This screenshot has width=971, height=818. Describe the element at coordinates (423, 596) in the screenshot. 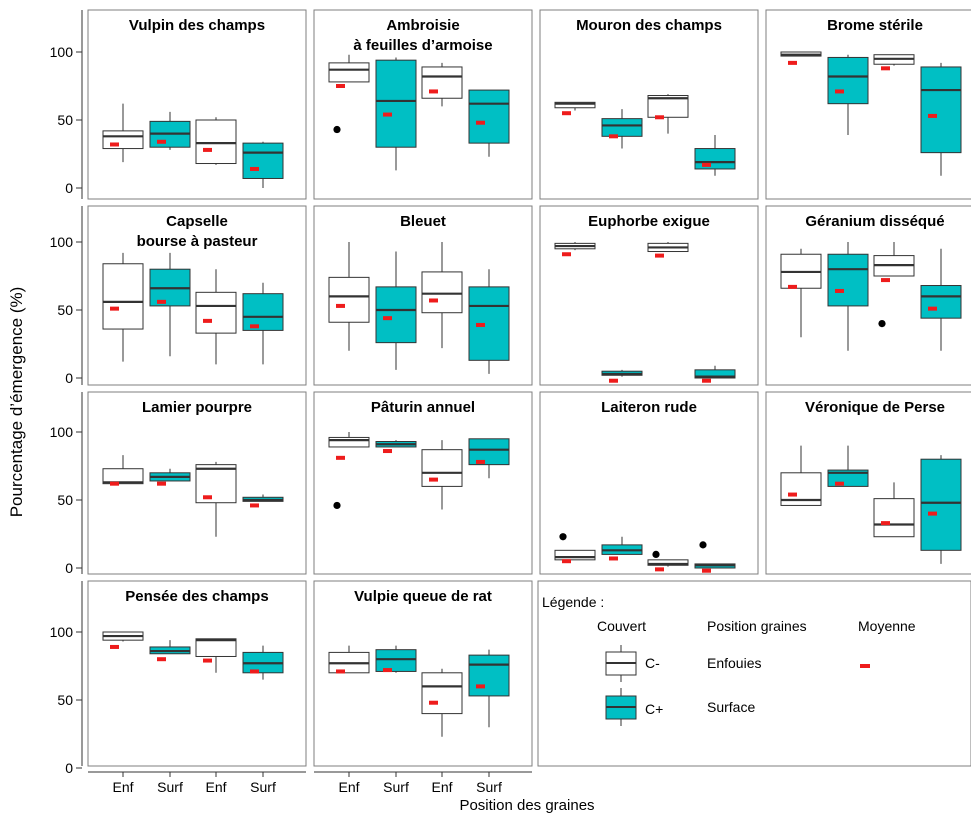

I see `panel-title: Vulpie queue de rat` at that location.